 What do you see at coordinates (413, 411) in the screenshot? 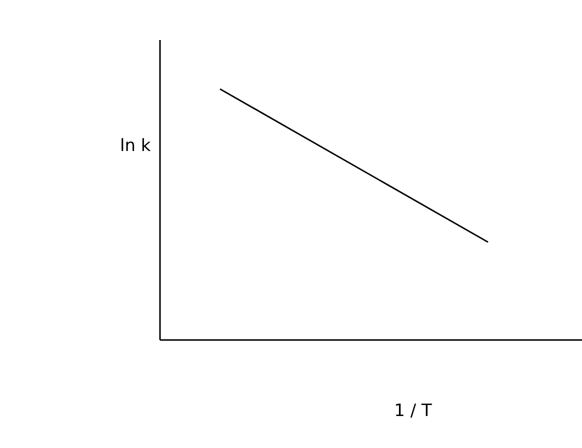
I see `x-axis-title: 1 / T` at bounding box center [413, 411].